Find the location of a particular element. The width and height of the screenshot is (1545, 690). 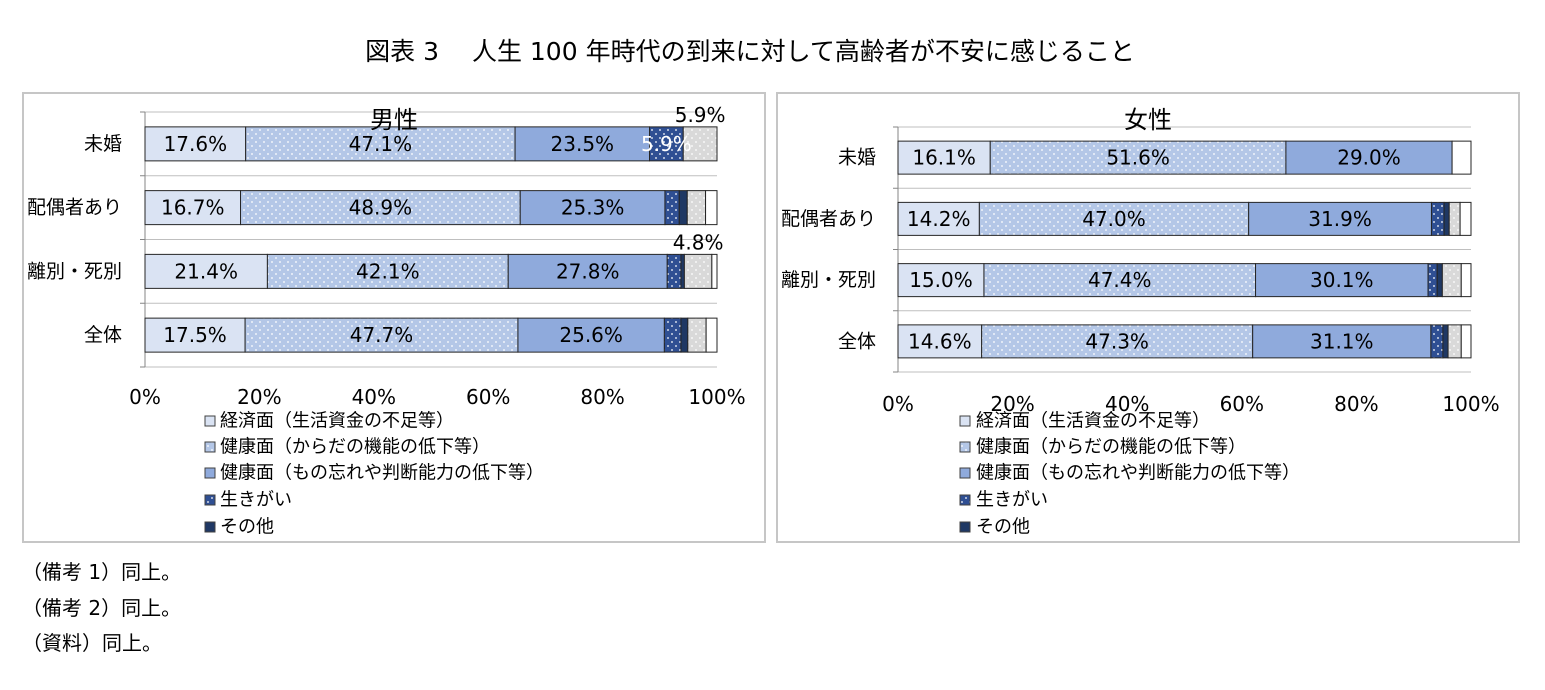

data-label: 14.6% is located at coordinates (940, 341).